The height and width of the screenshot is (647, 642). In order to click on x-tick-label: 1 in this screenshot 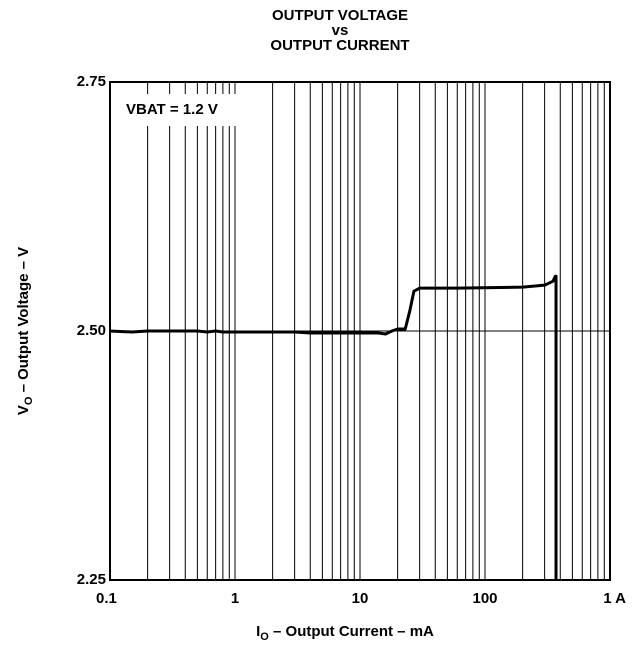, I will do `click(235, 598)`.